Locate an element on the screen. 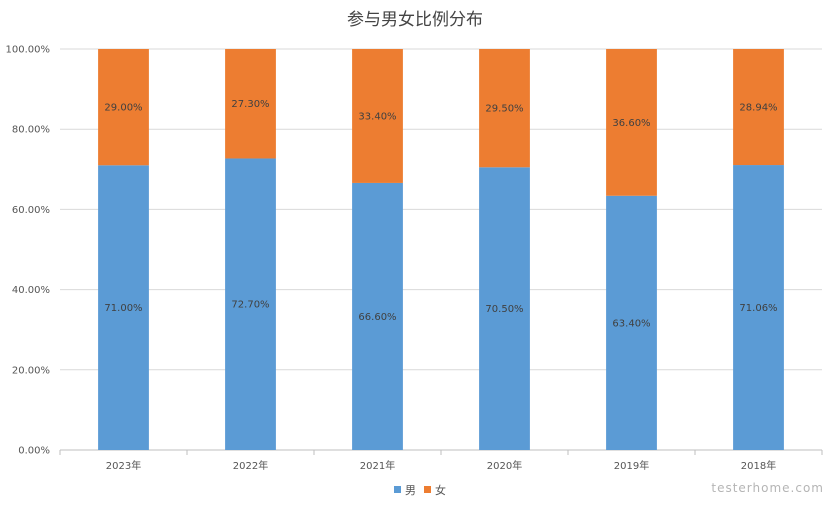 The height and width of the screenshot is (507, 830). y-tick-label: 60.00% is located at coordinates (31, 210).